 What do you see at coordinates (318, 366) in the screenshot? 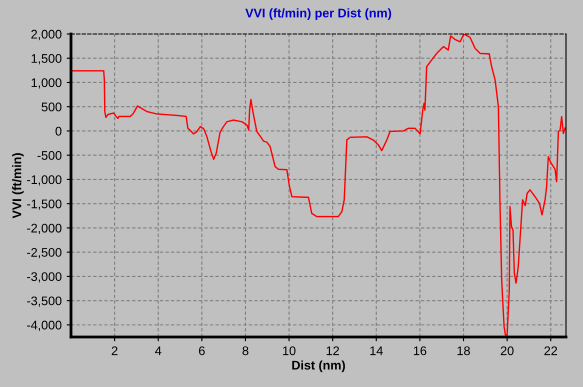
I see `x-axis-title: Dist (nm)` at bounding box center [318, 366].